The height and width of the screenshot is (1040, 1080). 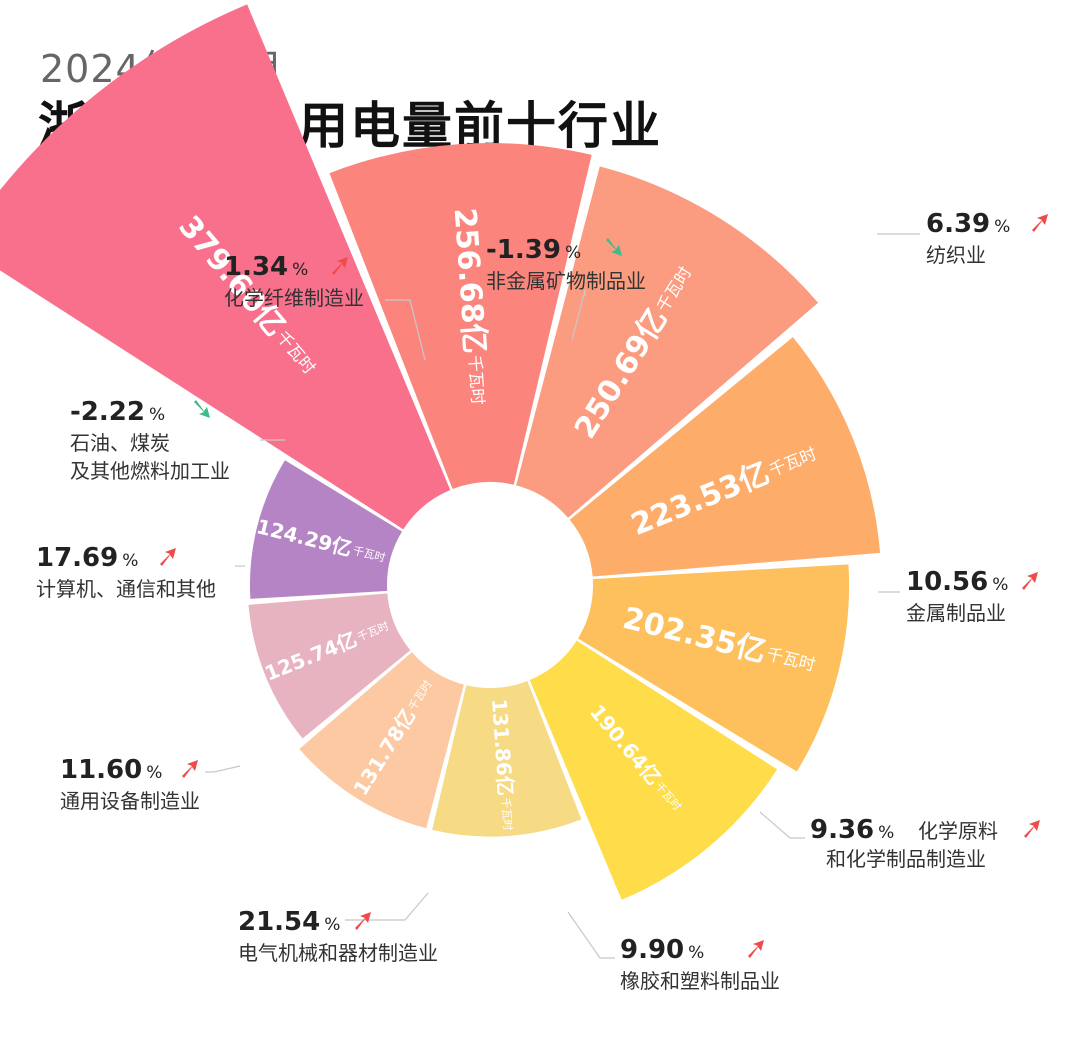 What do you see at coordinates (956, 255) in the screenshot?
I see `category-name: 纺织业` at bounding box center [956, 255].